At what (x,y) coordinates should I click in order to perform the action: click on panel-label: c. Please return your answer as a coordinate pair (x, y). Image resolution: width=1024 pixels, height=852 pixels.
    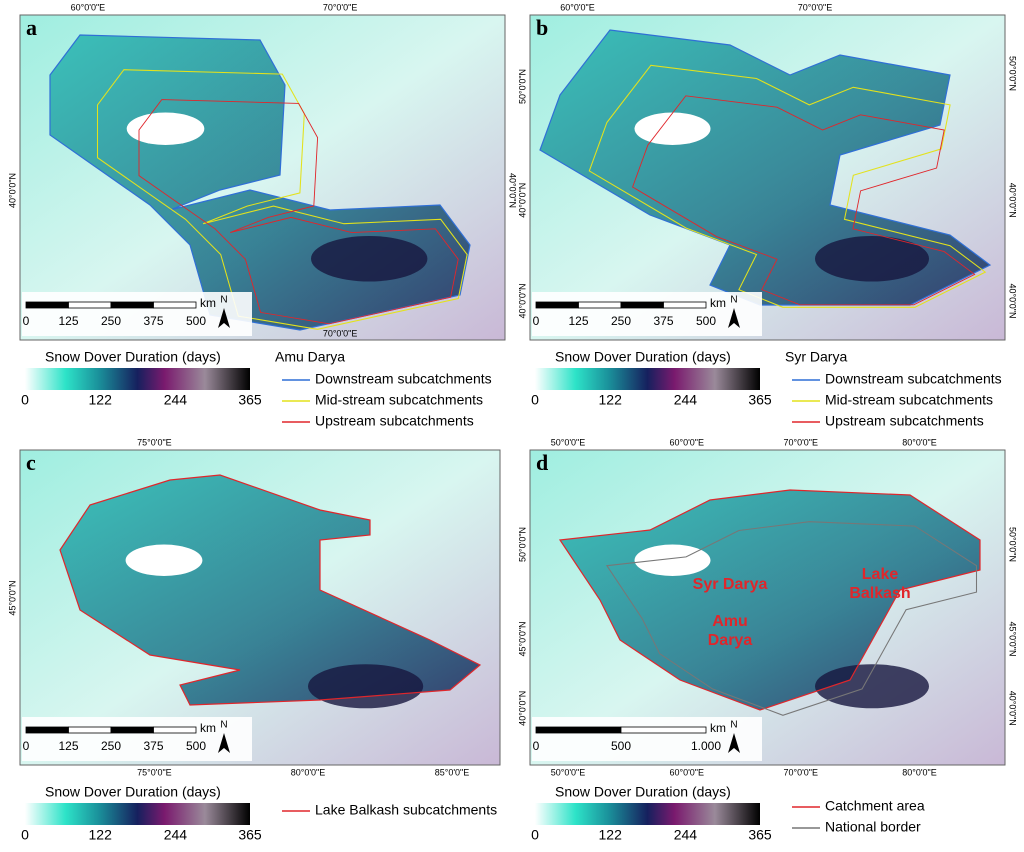
    Looking at the image, I should click on (31, 462).